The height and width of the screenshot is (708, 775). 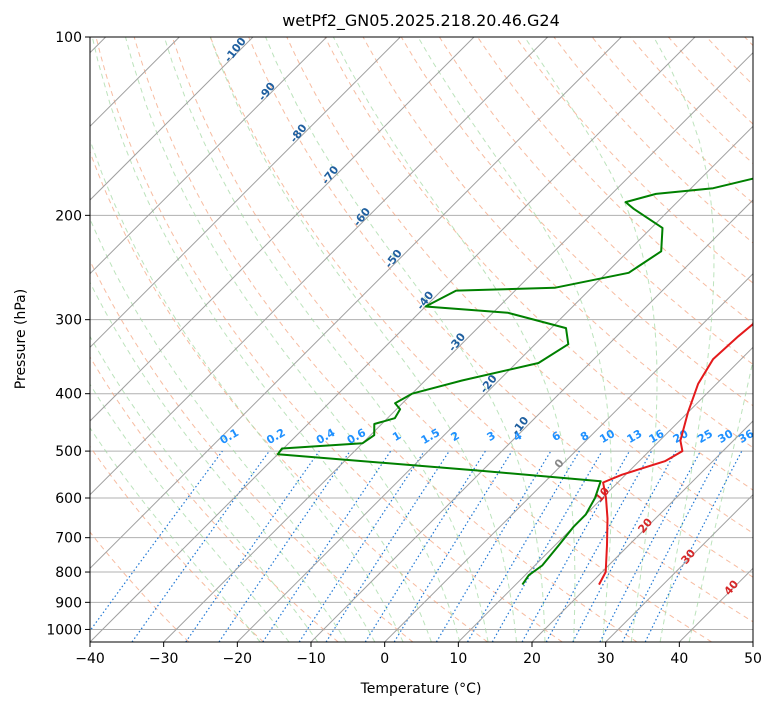 I want to click on y-tick-label: 400, so click(x=68, y=395).